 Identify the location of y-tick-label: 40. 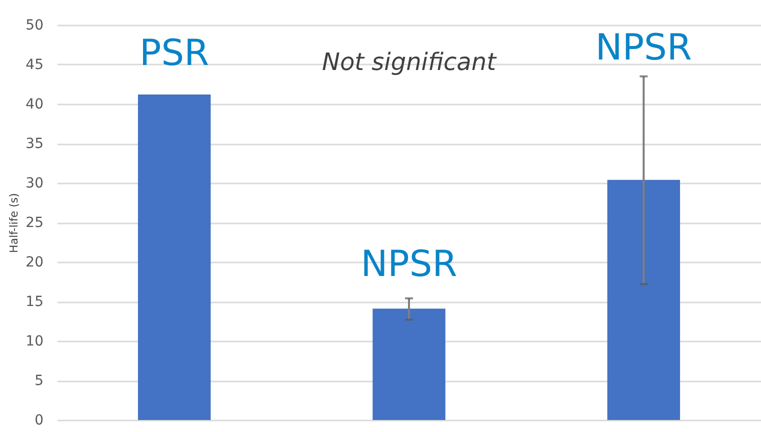
(35, 104).